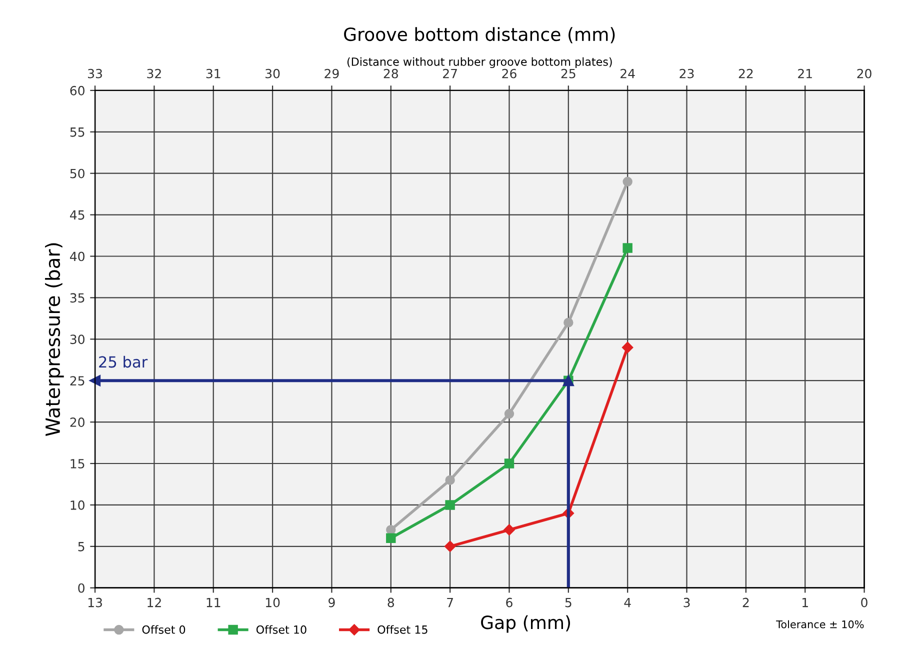 This screenshot has height=646, width=905. What do you see at coordinates (81, 547) in the screenshot?
I see `y-tick-label: 5` at bounding box center [81, 547].